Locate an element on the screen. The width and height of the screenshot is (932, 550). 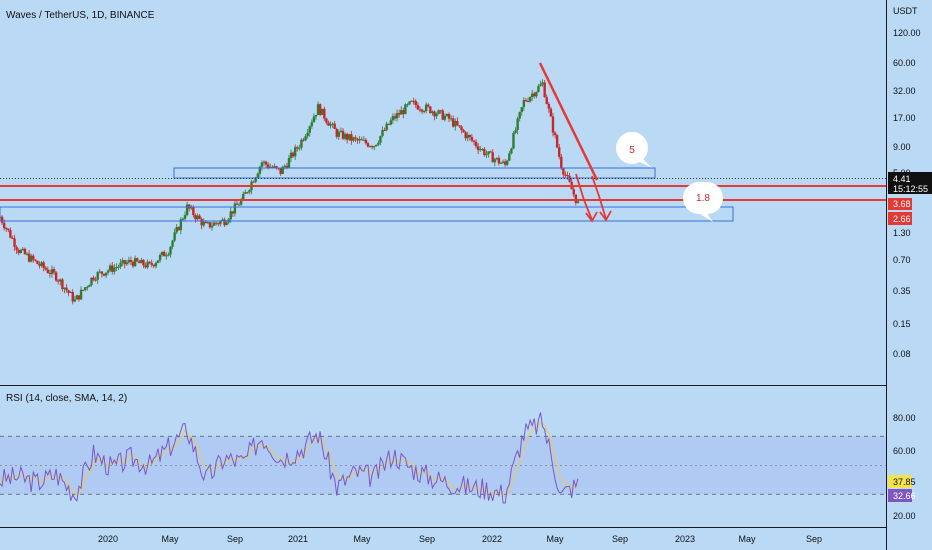
support-zone is located at coordinates (367, 214).